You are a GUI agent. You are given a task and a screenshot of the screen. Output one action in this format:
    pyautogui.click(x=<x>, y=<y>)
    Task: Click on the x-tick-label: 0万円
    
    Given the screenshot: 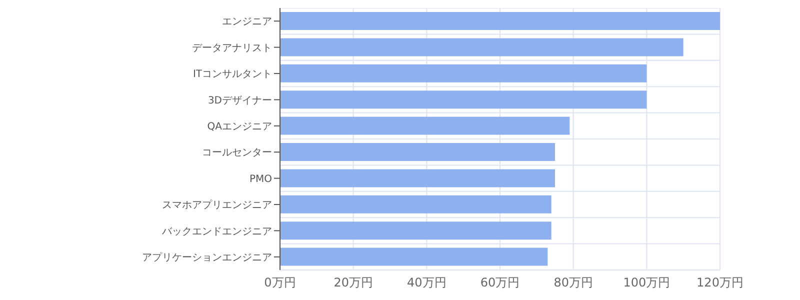 What is the action you would take?
    pyautogui.click(x=280, y=283)
    